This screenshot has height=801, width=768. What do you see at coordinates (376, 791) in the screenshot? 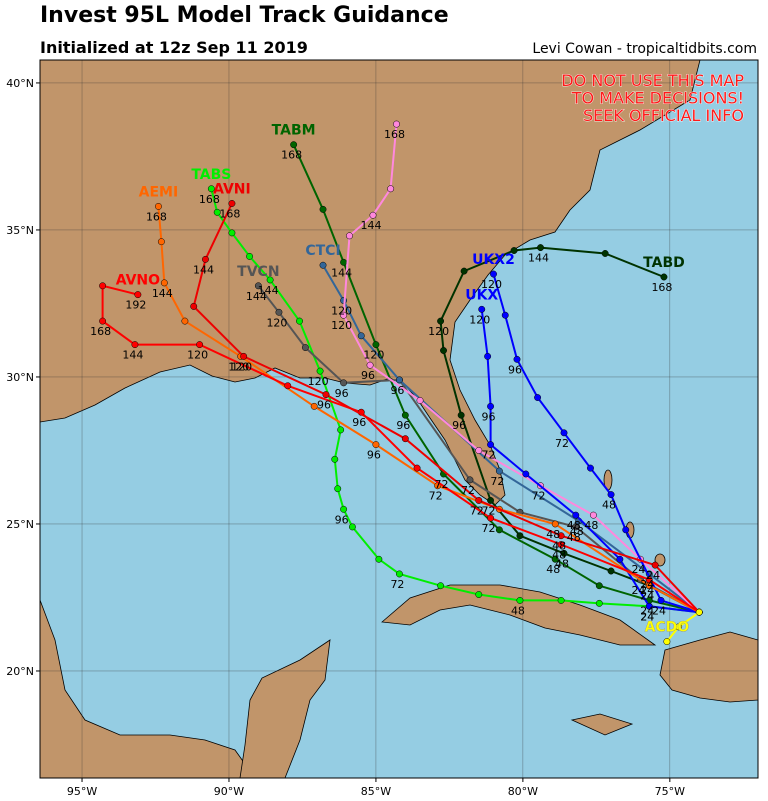
I see `x-tick-label: 85°W` at bounding box center [376, 791].